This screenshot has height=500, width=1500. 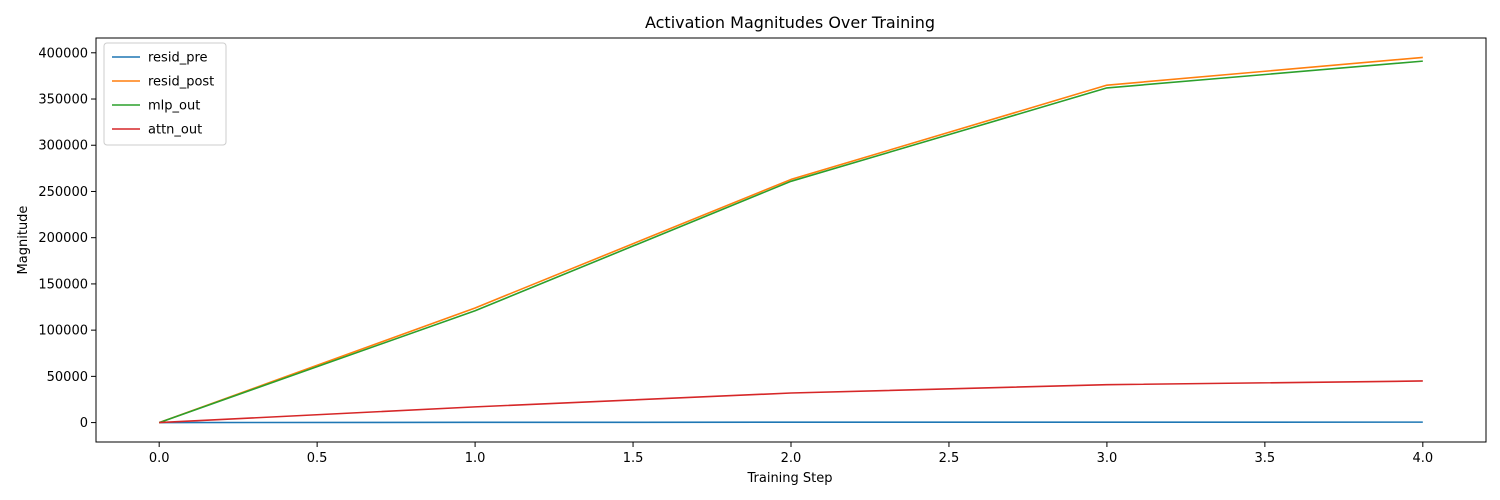 I want to click on y-tick-label: 100000, so click(x=63, y=331).